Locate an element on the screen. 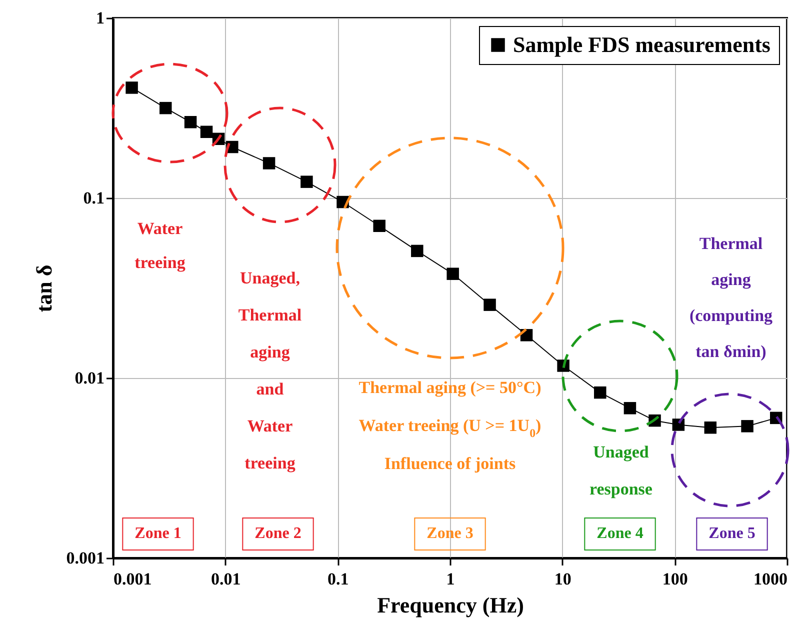 The width and height of the screenshot is (812, 635). y-tick-label: 0.001 is located at coordinates (85, 558).